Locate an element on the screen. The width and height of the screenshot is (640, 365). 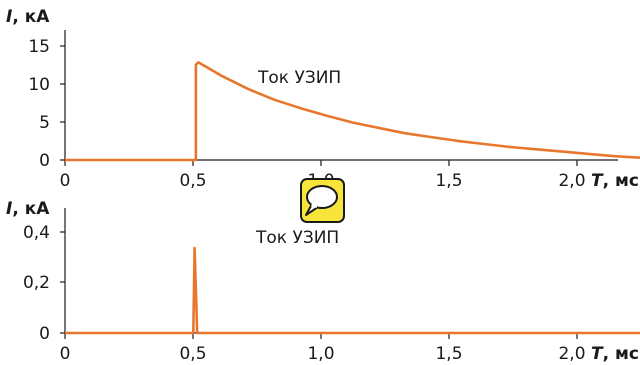
top-annotation: Ток УЗИП is located at coordinates (299, 78).